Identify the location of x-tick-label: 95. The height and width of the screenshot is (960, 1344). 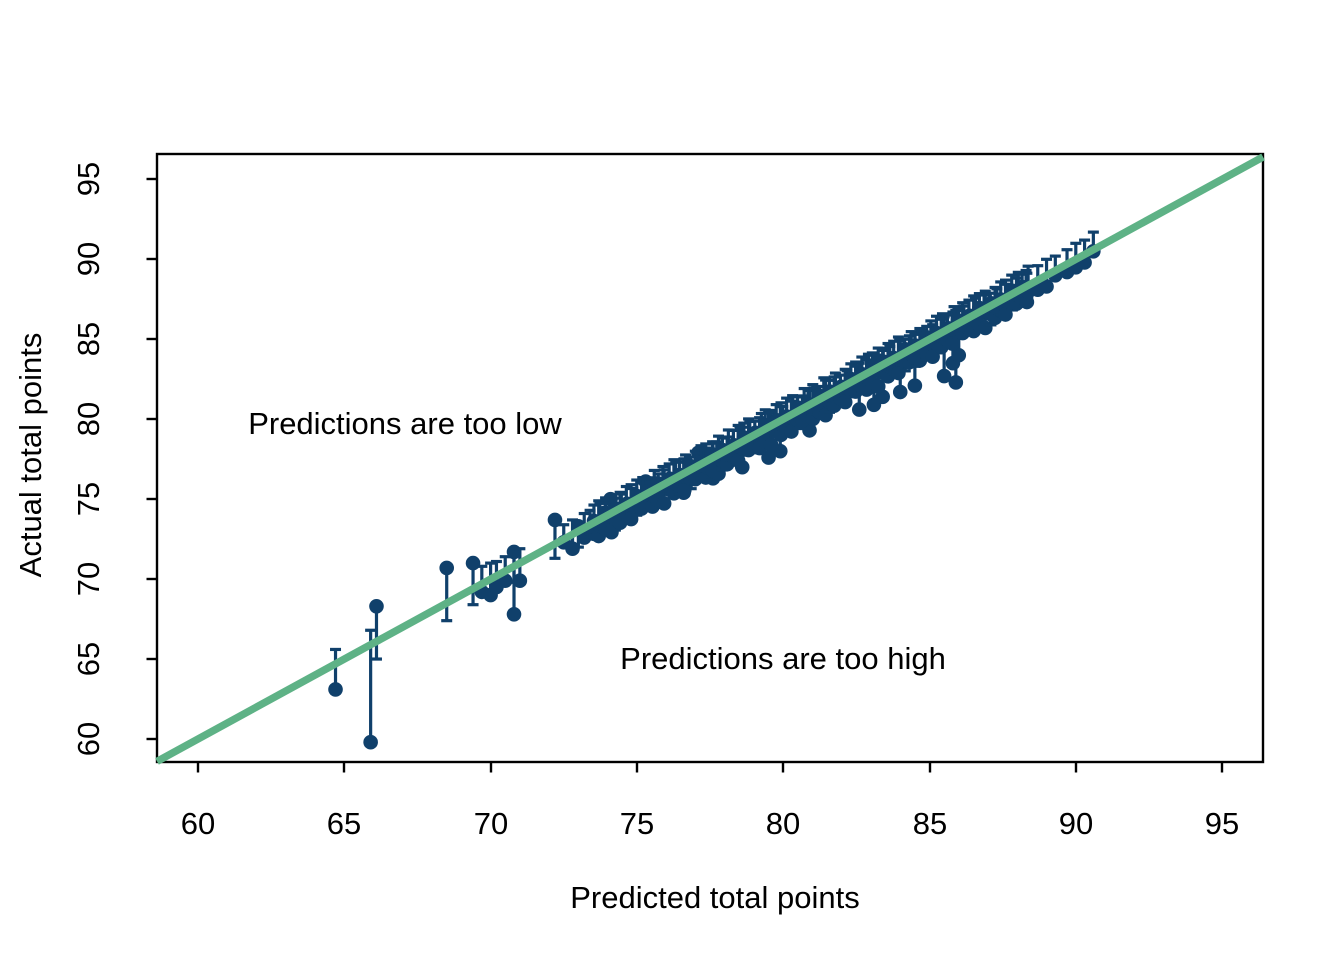
(1222, 823).